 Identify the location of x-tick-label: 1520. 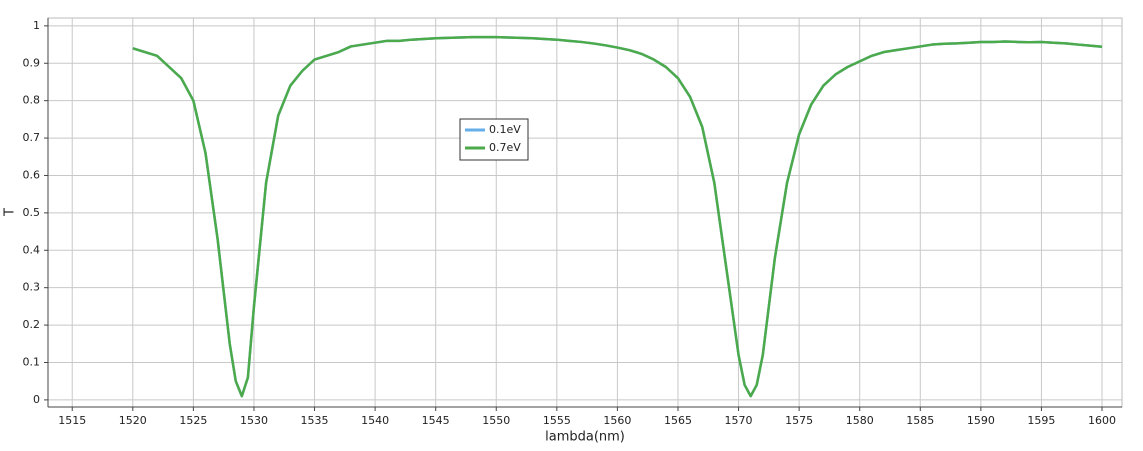
(133, 420).